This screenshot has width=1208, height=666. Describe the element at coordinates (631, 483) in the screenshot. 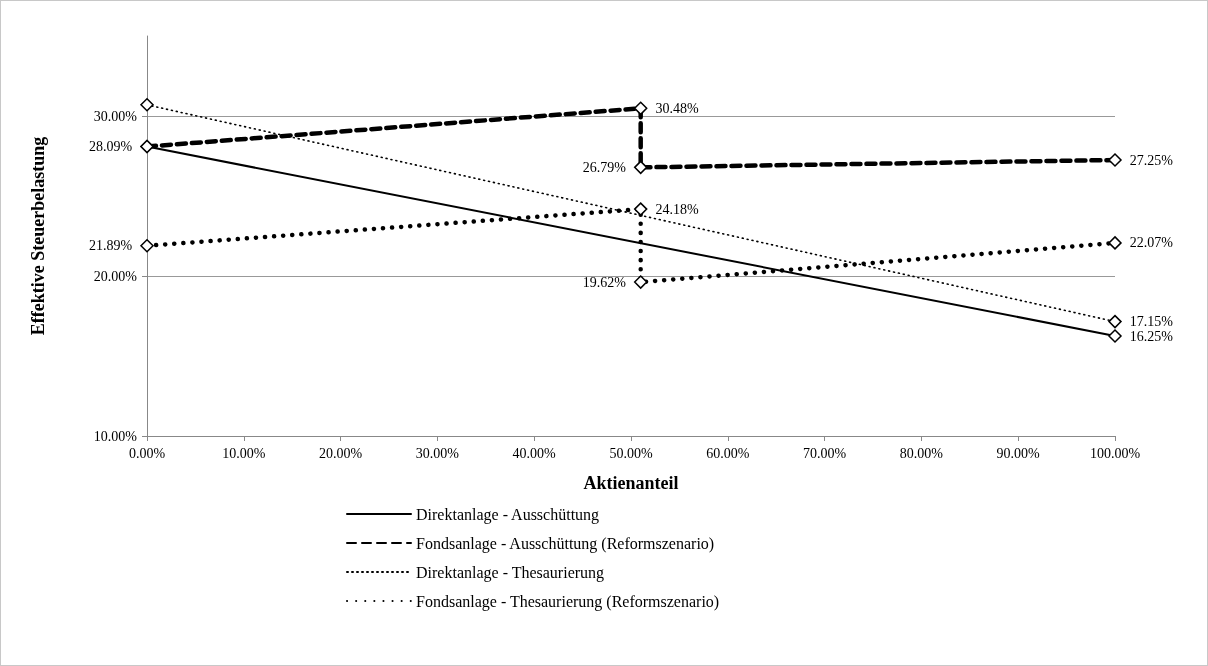

I see `x-axis-title: Aktienanteil` at that location.